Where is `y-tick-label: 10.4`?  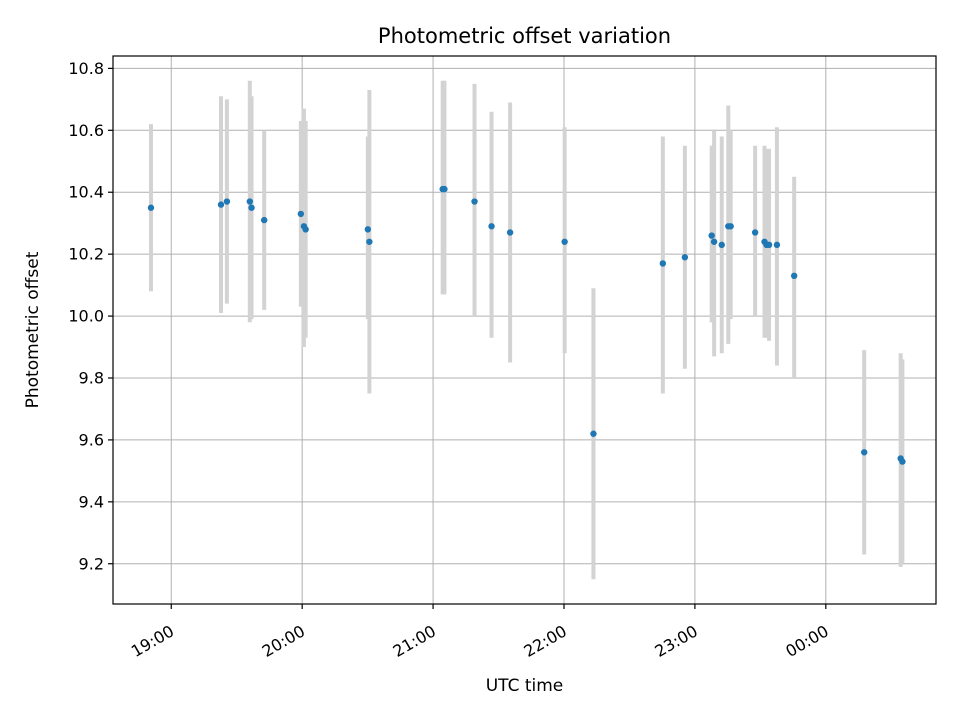
y-tick-label: 10.4 is located at coordinates (86, 192).